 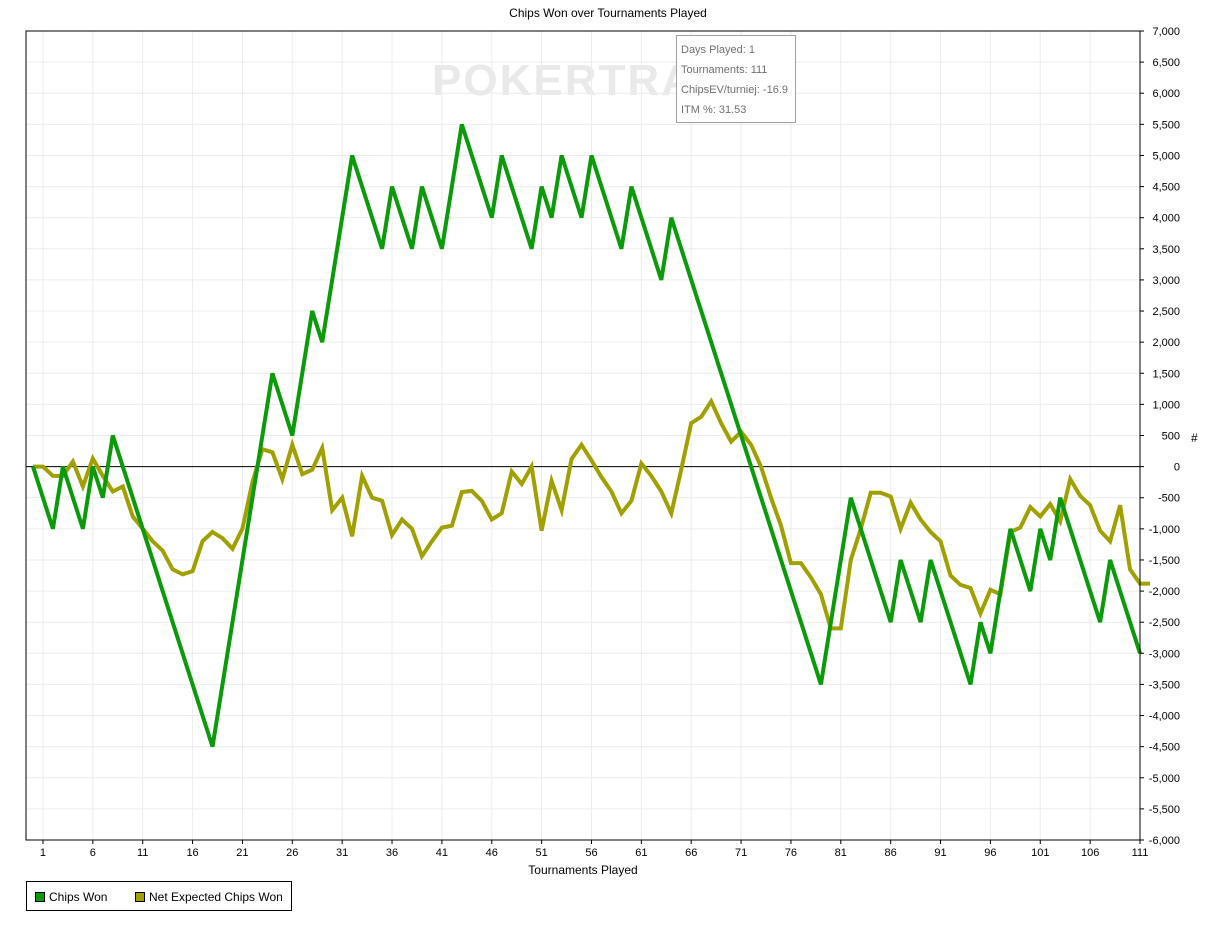 I want to click on legend-item-chips-won: Chips Won, so click(x=71, y=897).